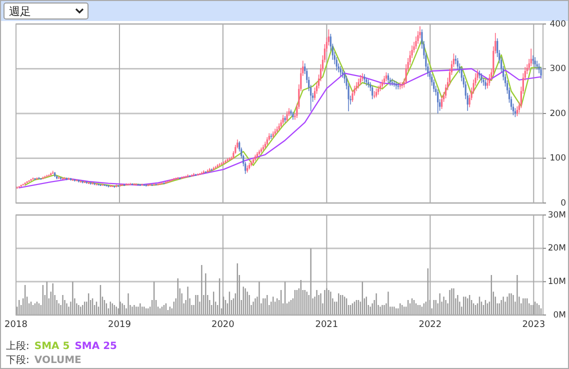 Image resolution: width=569 pixels, height=369 pixels. Describe the element at coordinates (557, 281) in the screenshot. I see `y-tick-label: 10M` at that location.